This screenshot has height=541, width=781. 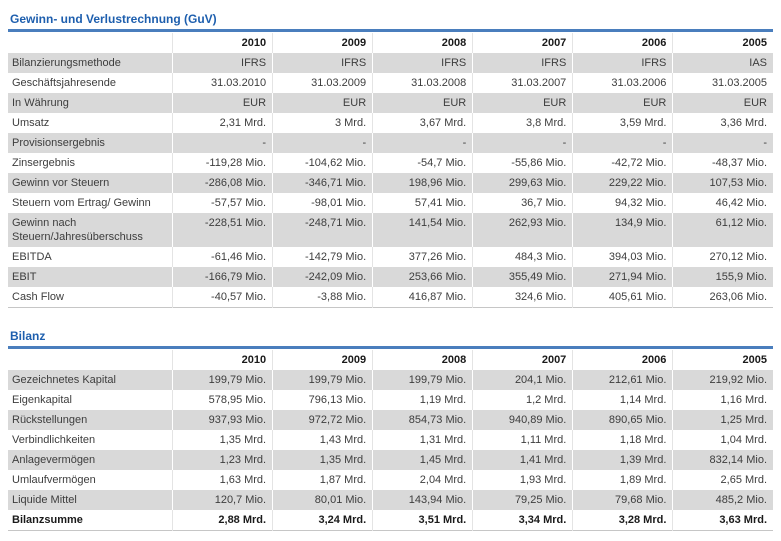 I want to click on cell-value: -54,7 Mio., so click(x=422, y=163).